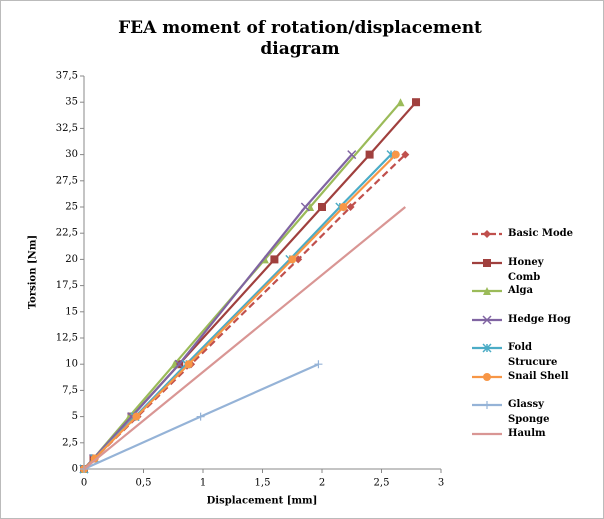 The width and height of the screenshot is (604, 519). I want to click on y-tick-label: 30, so click(71, 154).